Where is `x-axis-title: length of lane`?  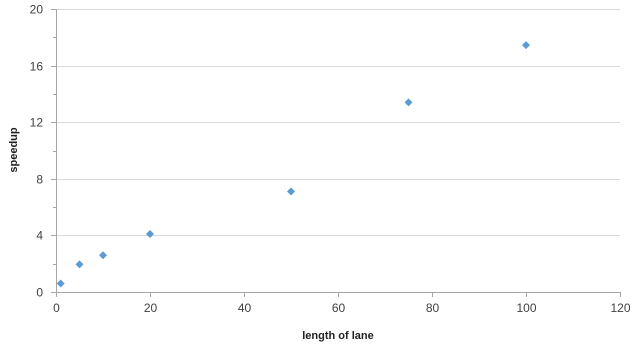
x-axis-title: length of lane is located at coordinates (338, 336).